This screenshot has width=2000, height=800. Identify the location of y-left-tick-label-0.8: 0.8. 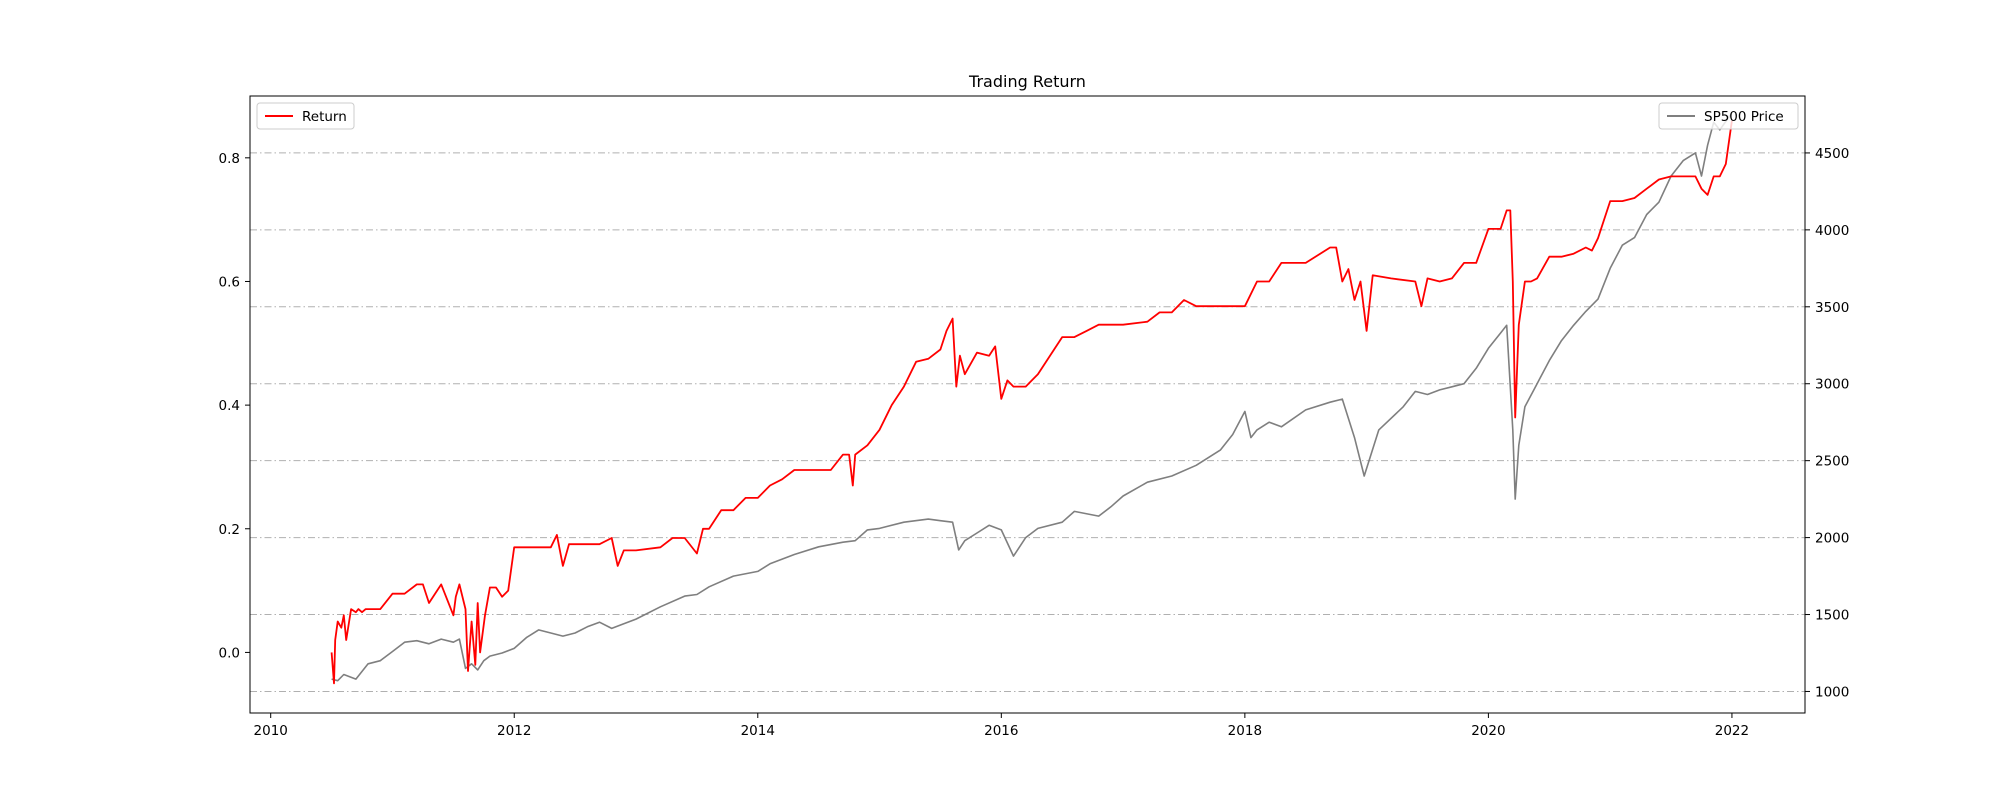
(229, 159).